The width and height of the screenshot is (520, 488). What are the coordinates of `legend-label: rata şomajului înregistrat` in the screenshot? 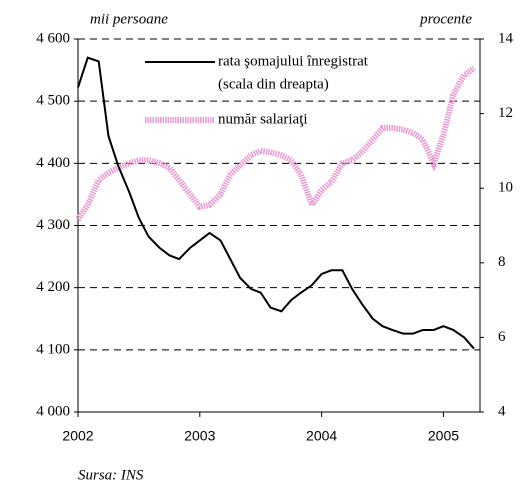 It's located at (293, 61).